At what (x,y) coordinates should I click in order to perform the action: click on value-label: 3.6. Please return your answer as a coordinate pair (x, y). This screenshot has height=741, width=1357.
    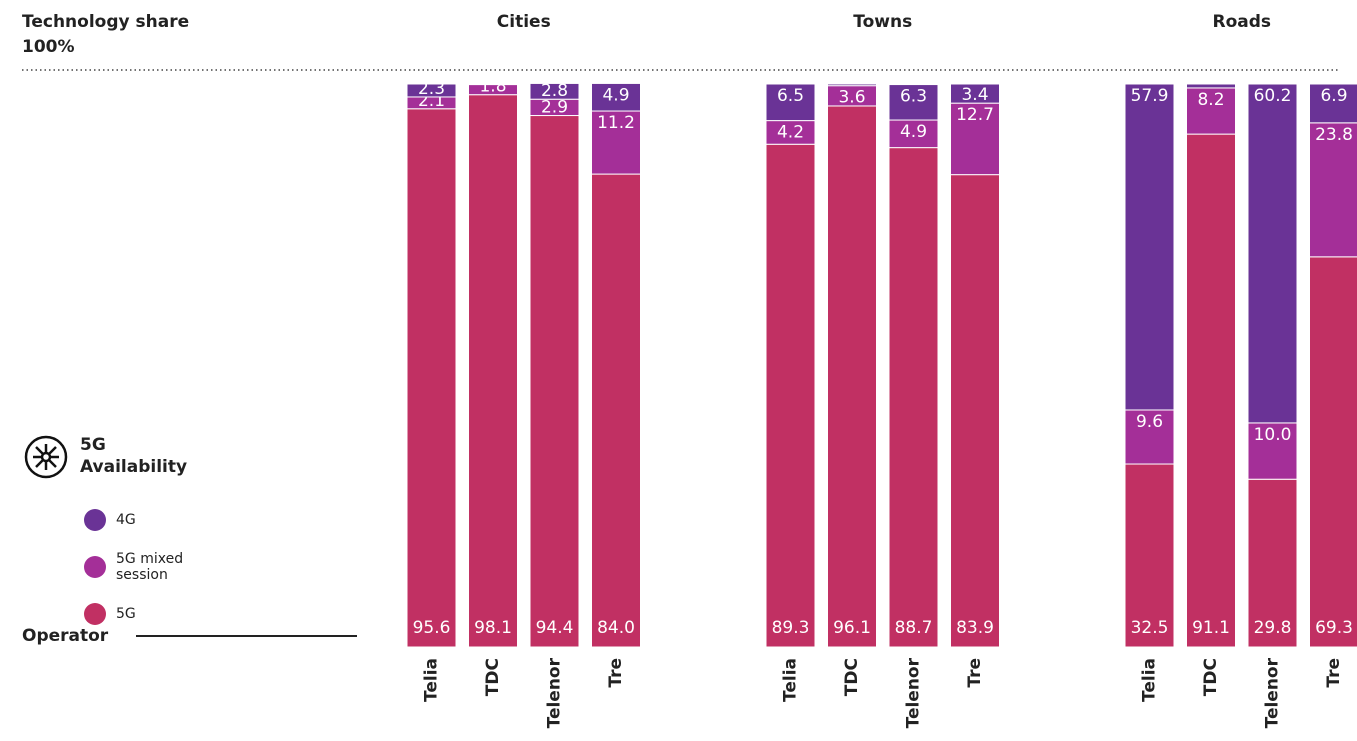
    Looking at the image, I should click on (851, 98).